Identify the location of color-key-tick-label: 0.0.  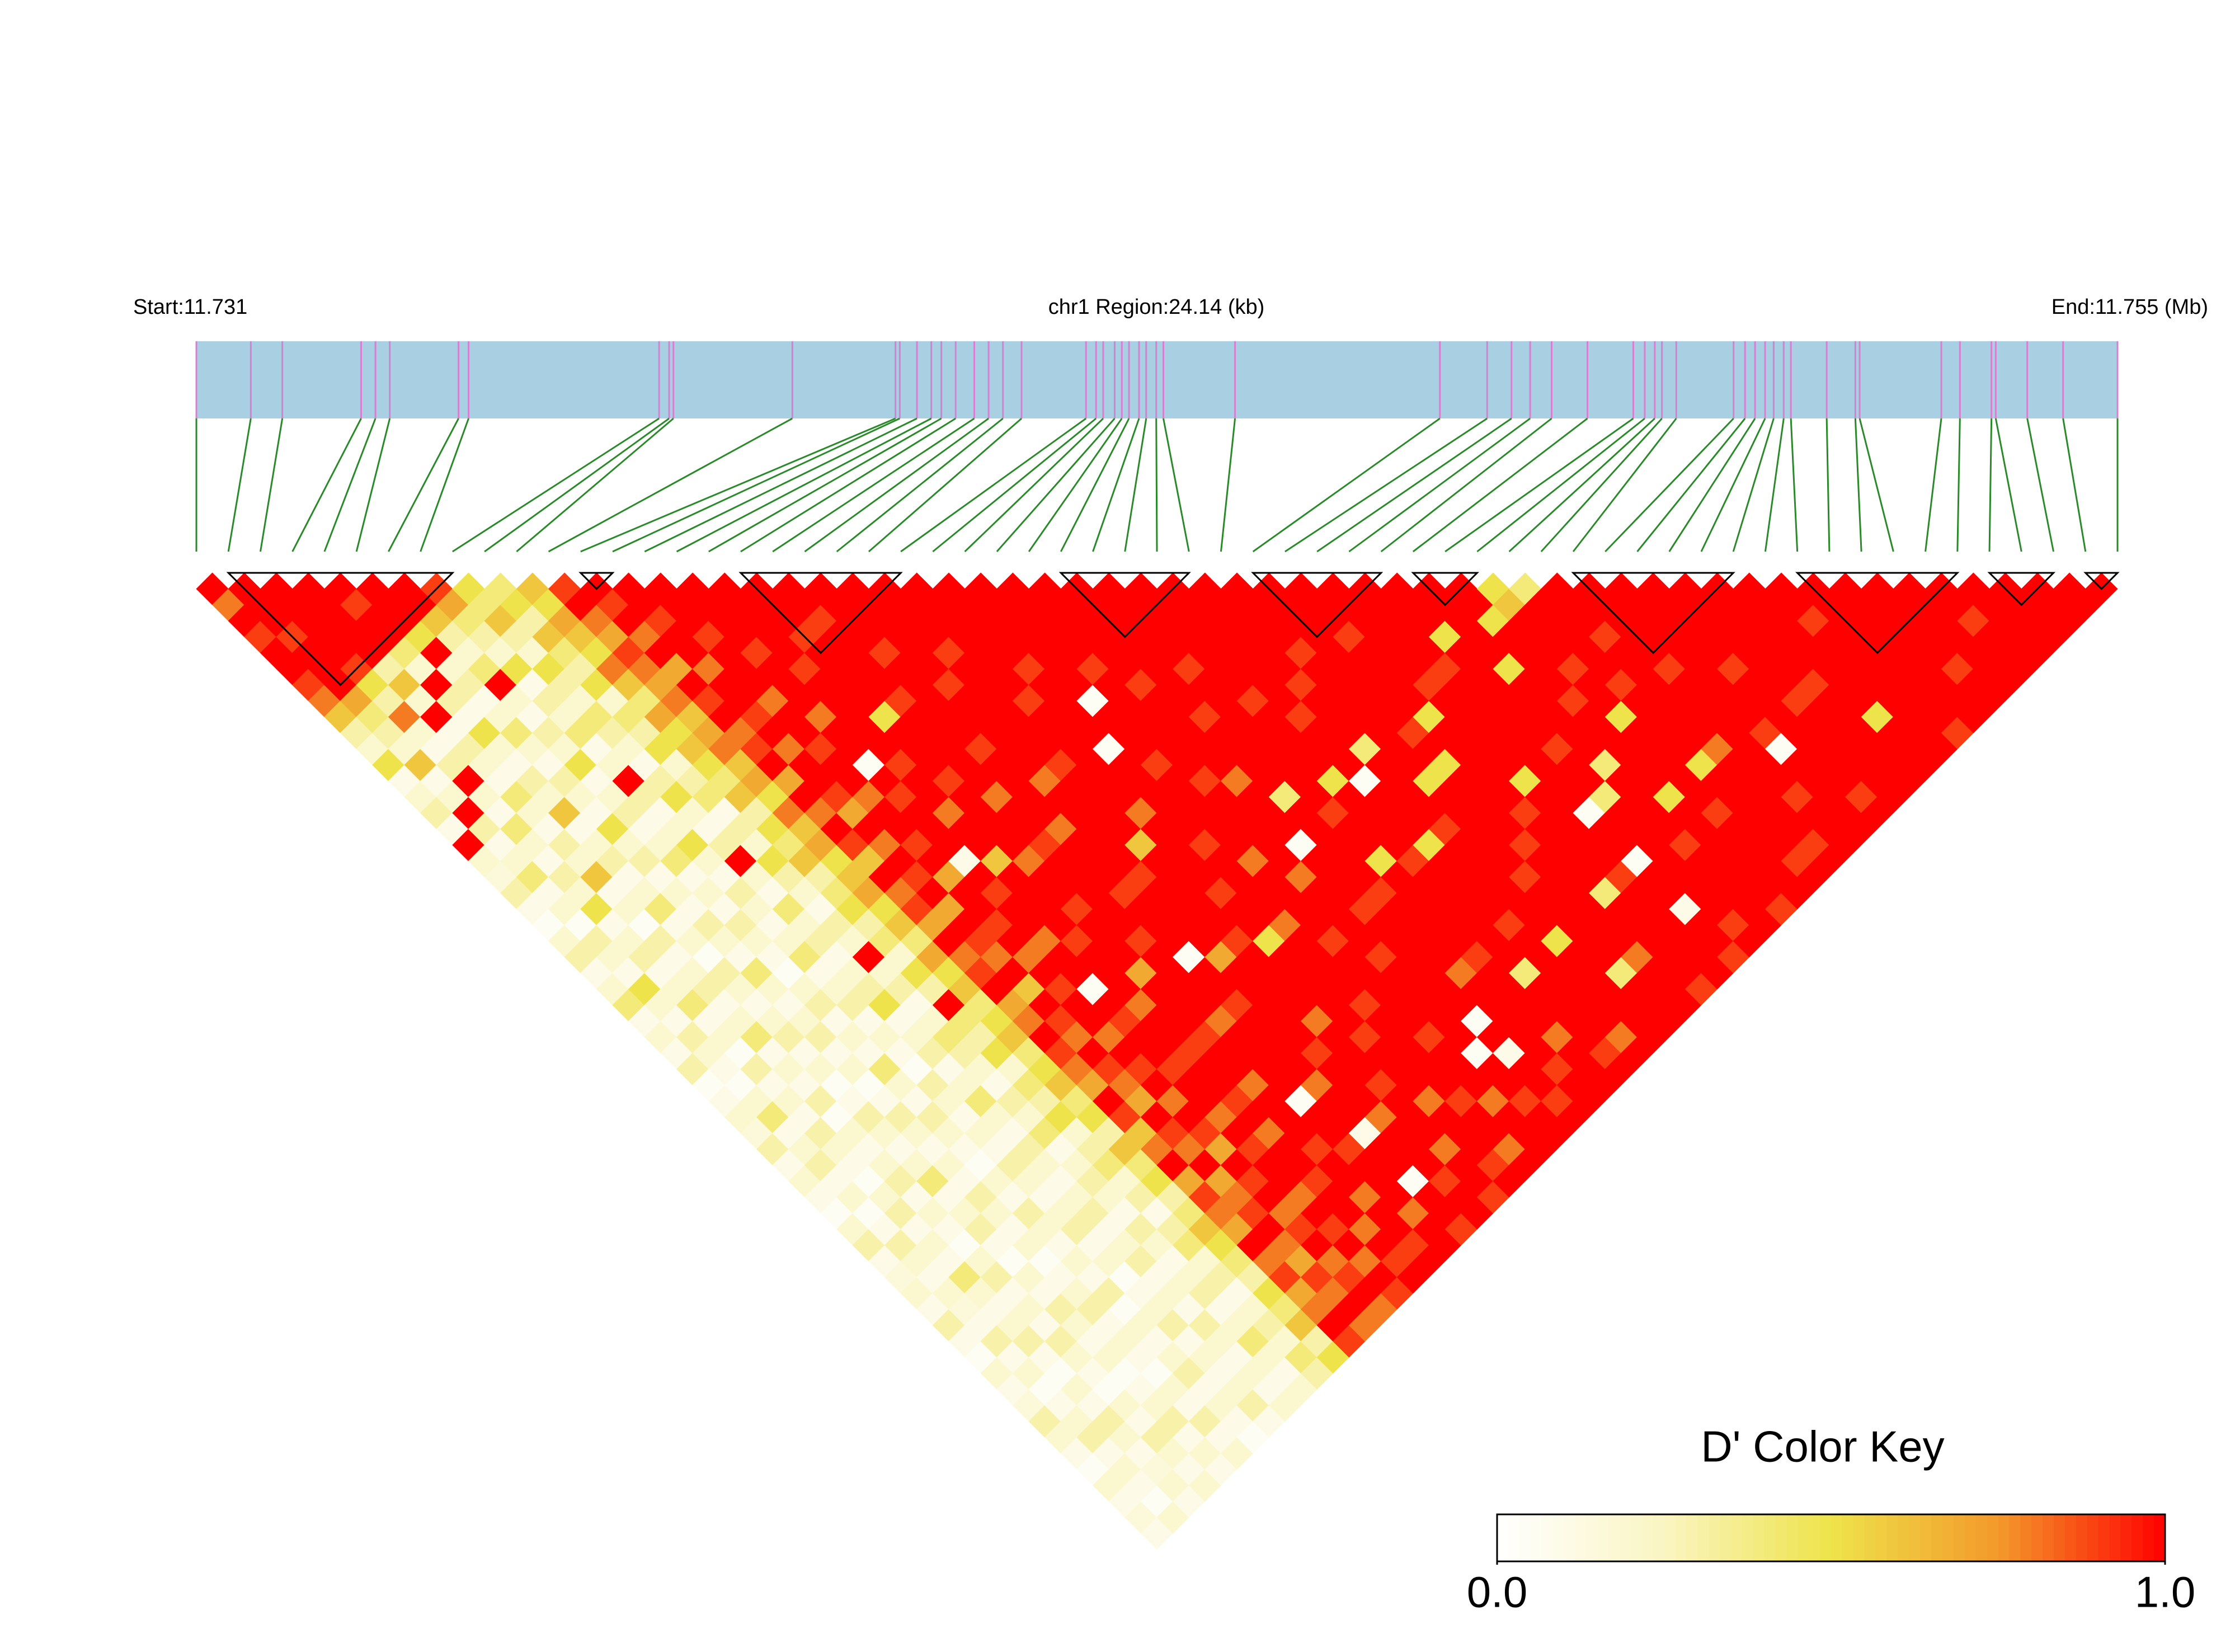
(1497, 1593).